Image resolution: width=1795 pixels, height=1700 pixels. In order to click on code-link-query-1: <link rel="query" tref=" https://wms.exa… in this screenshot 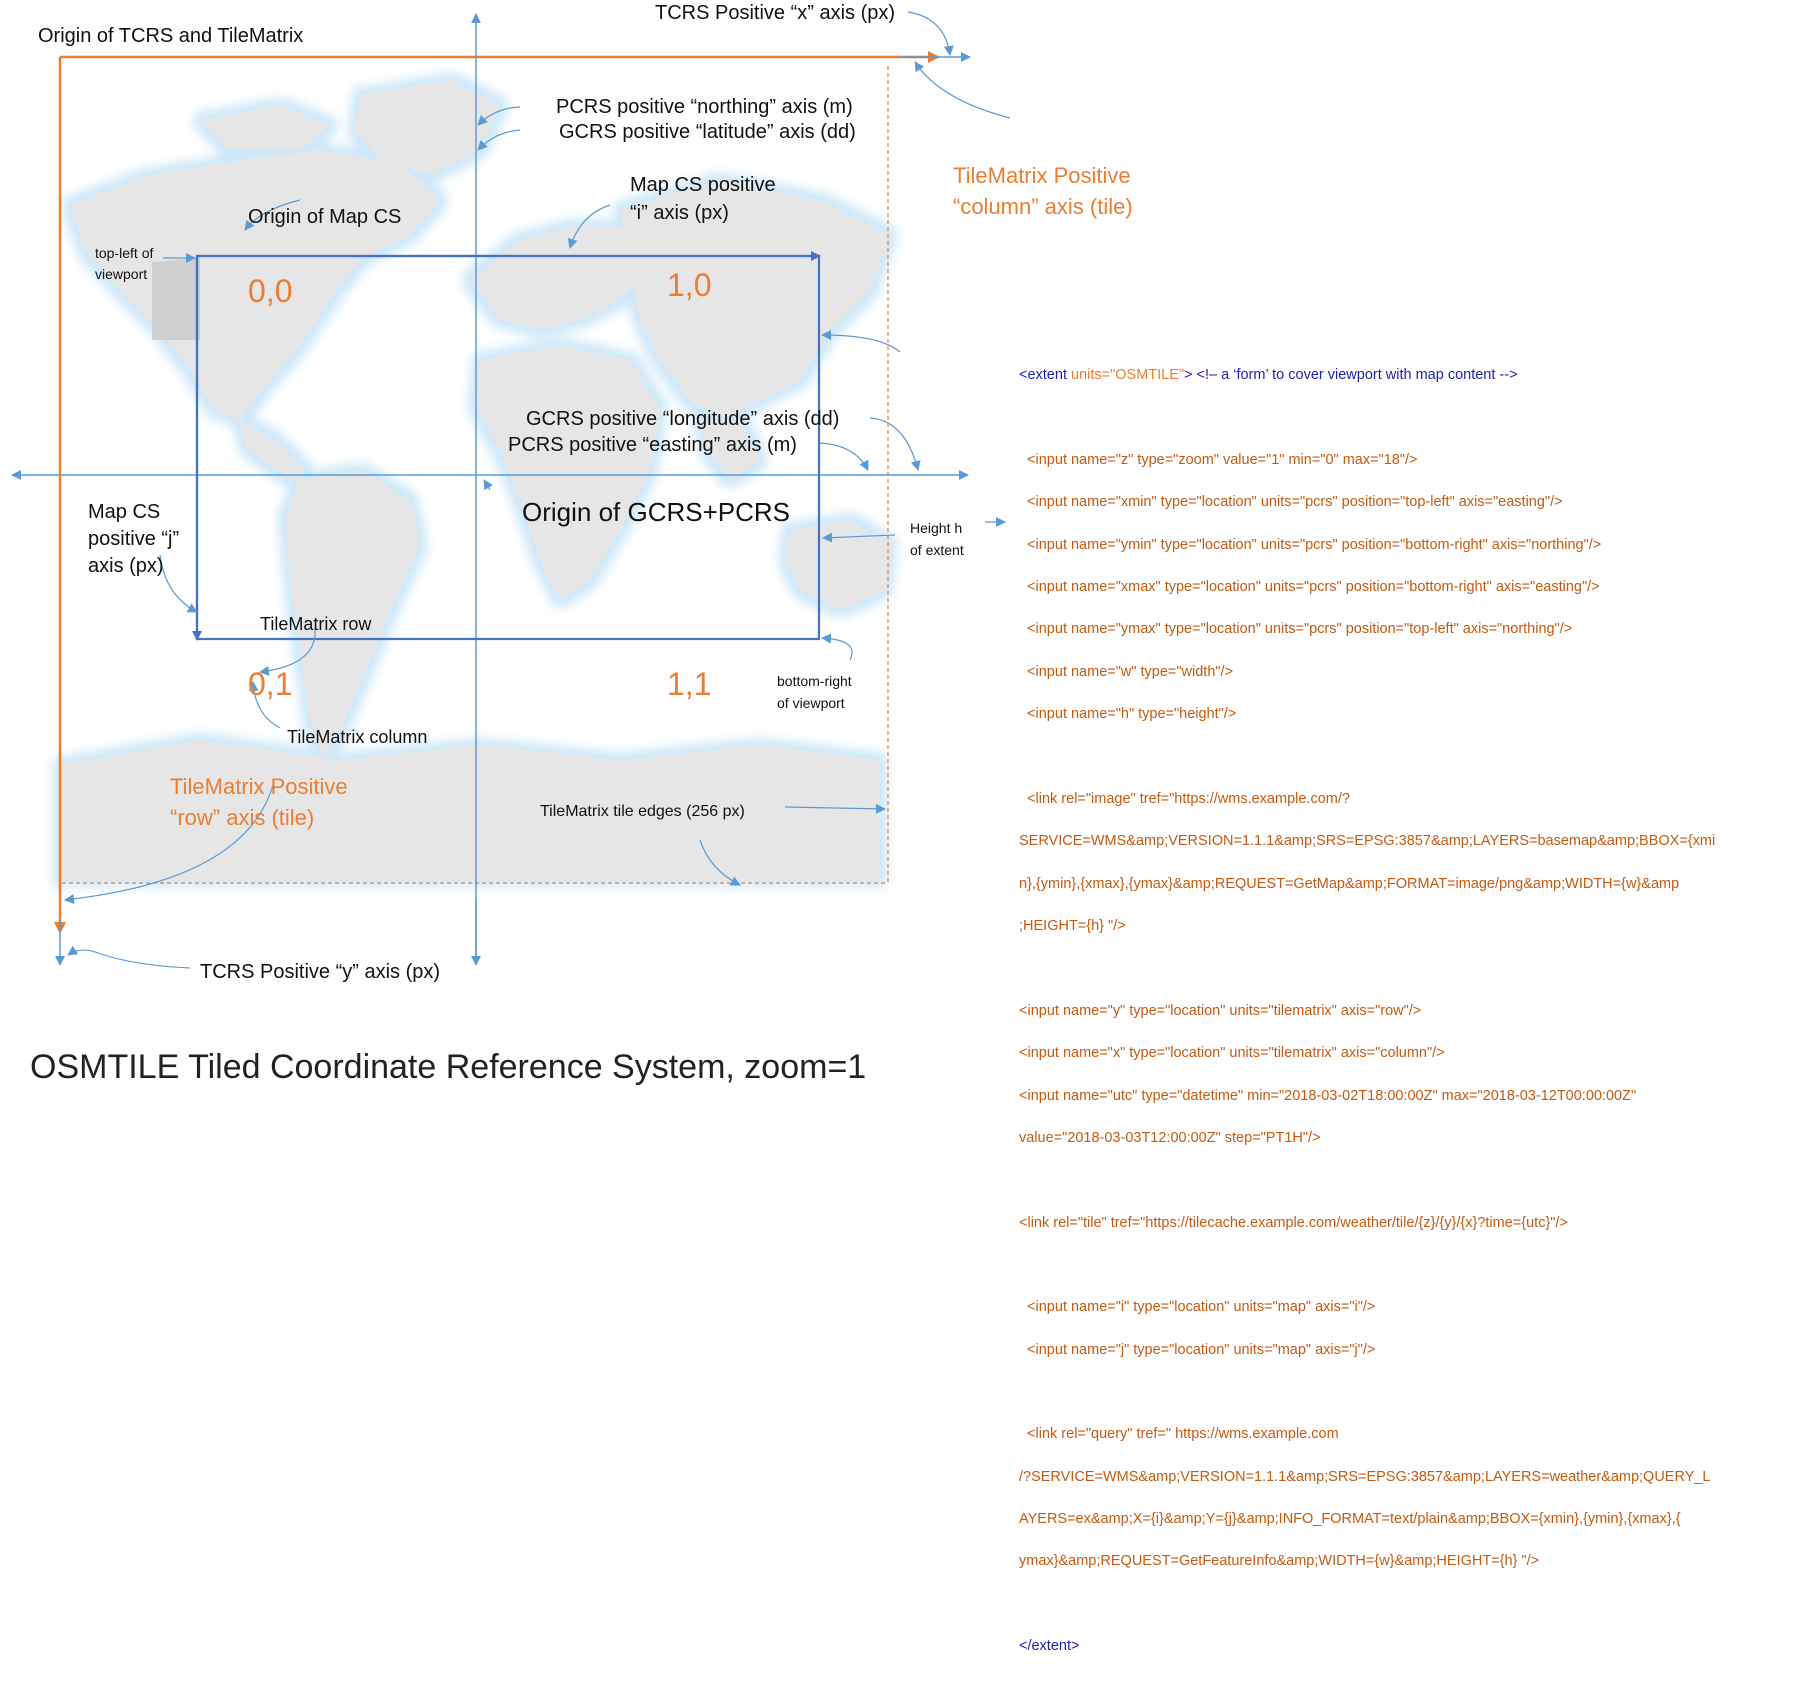, I will do `click(1179, 1434)`.